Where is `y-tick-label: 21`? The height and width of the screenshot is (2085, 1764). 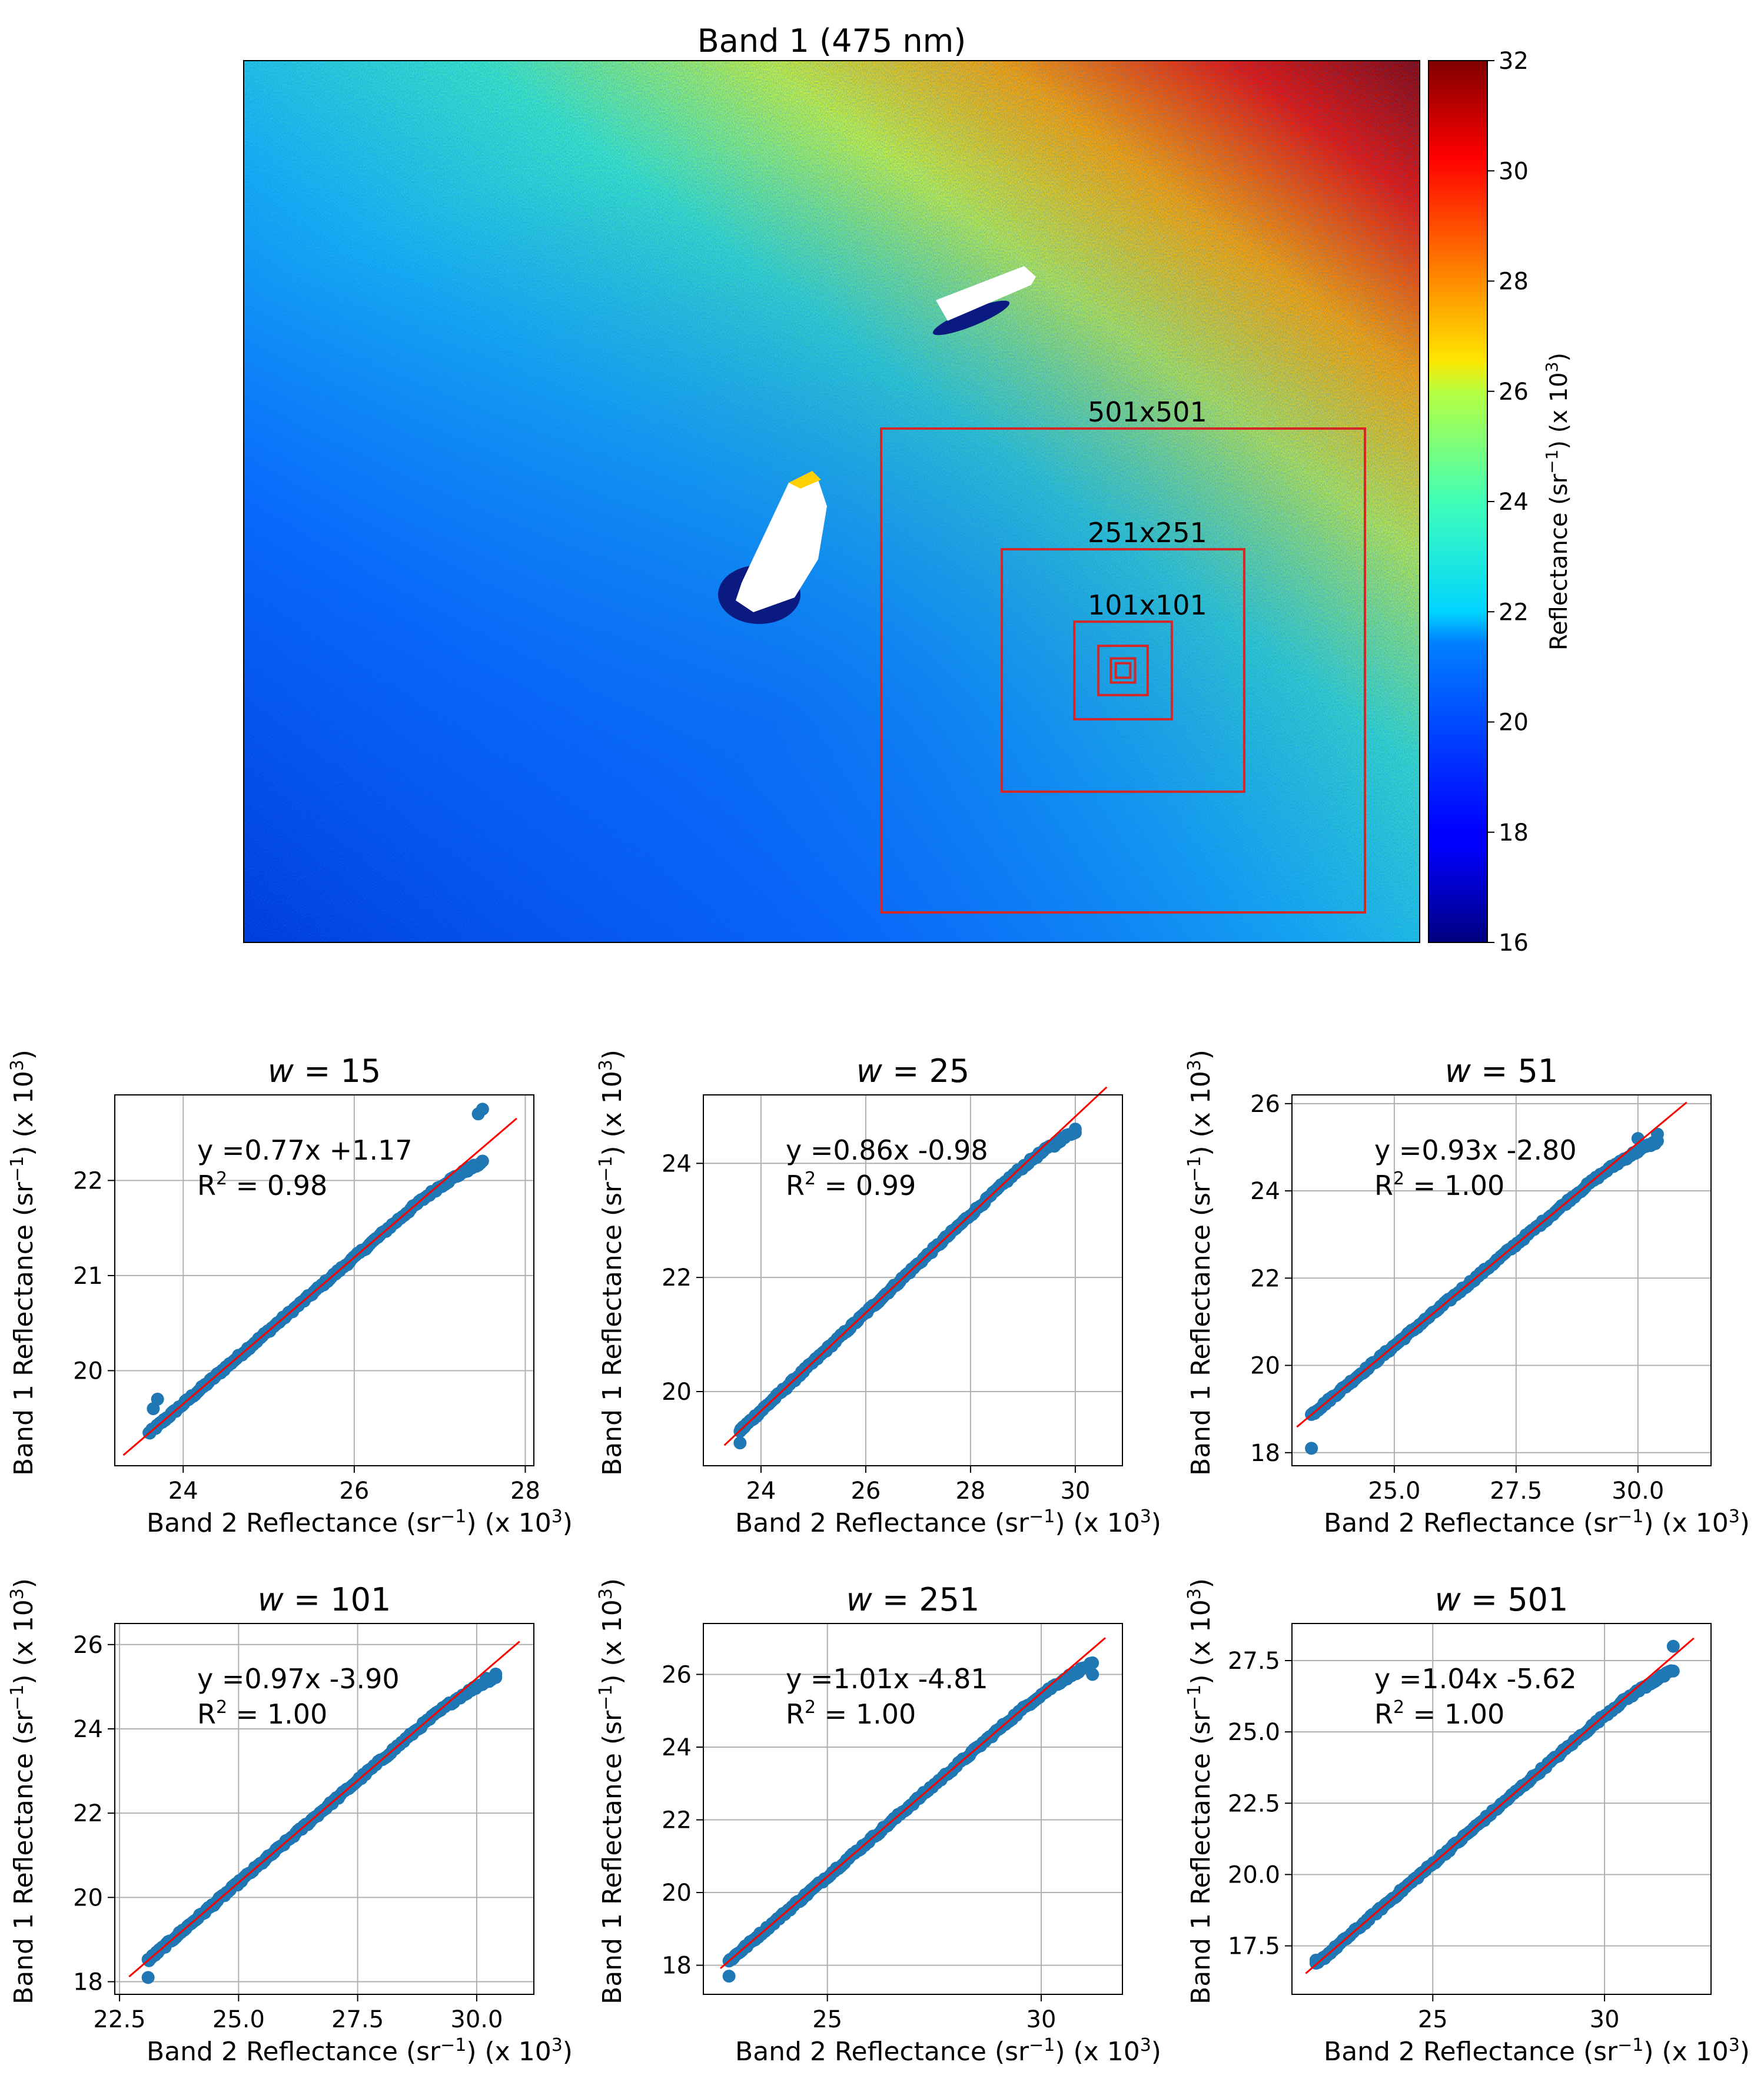
y-tick-label: 21 is located at coordinates (88, 1276).